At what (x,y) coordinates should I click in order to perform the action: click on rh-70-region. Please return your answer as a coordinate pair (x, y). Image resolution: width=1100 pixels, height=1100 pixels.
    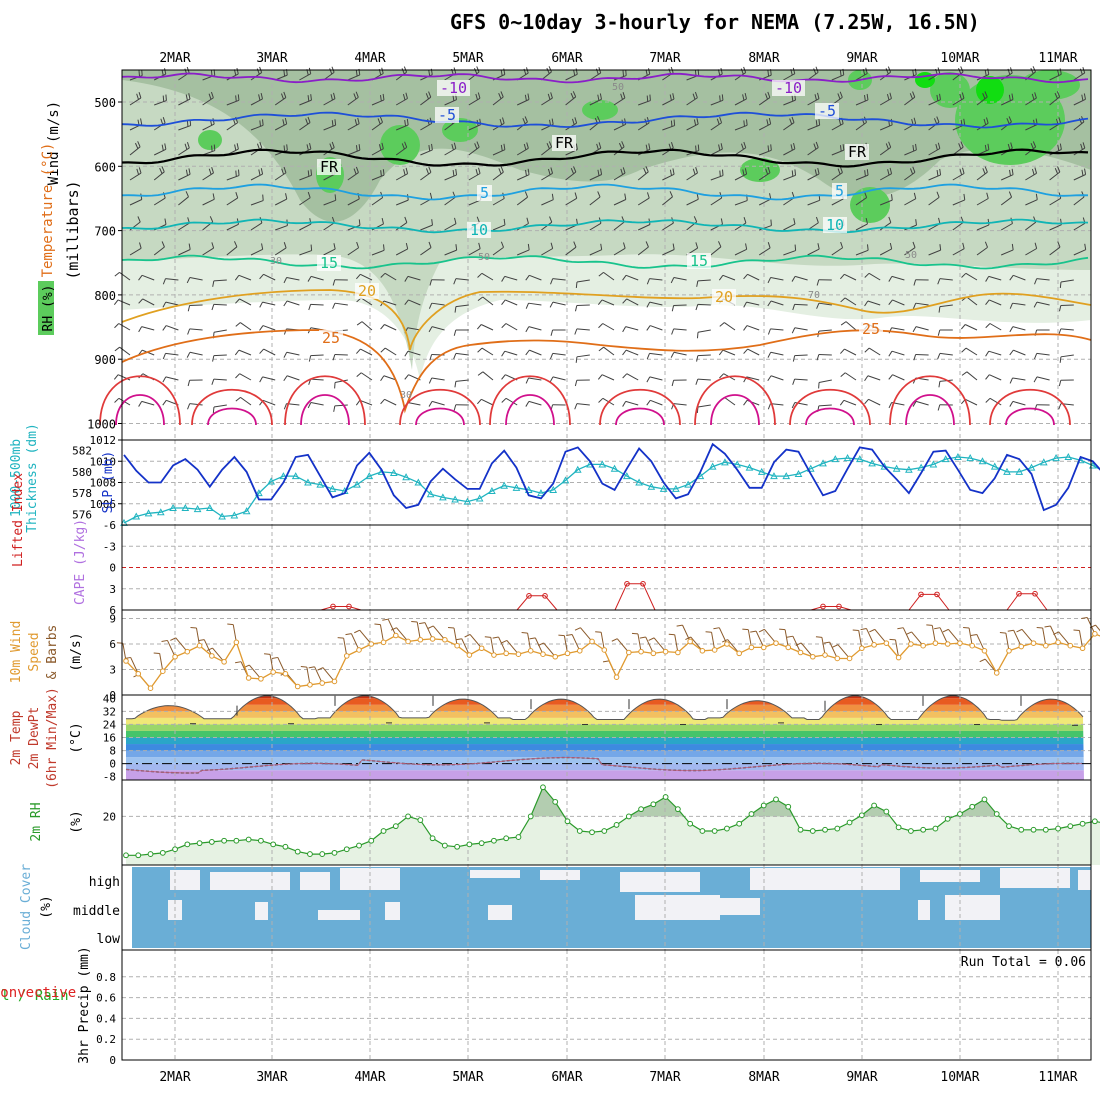
    Looking at the image, I should click on (606, 146).